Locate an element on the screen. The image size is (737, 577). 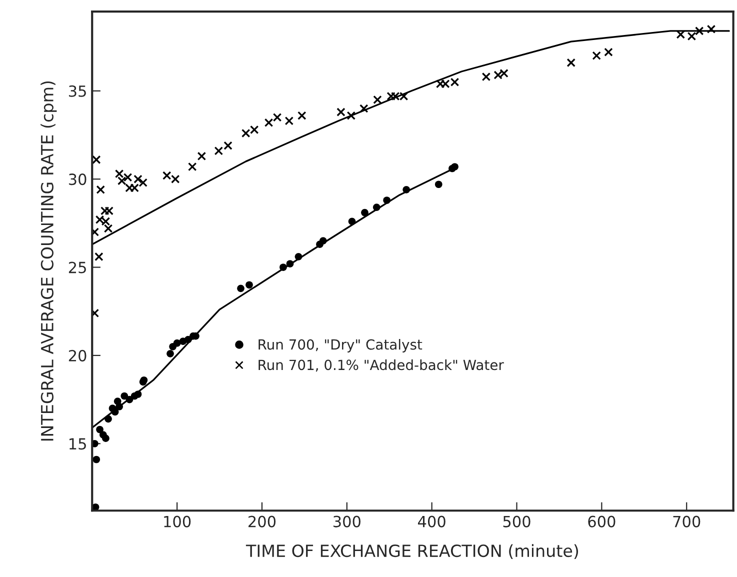
y-tick-label: 15 is located at coordinates (78, 444).